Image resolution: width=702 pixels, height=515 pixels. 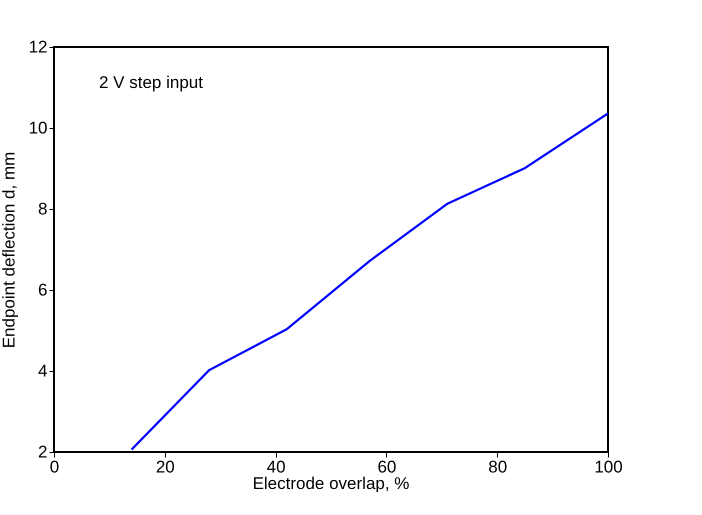 I want to click on y-tick-label: 4, so click(x=43, y=371).